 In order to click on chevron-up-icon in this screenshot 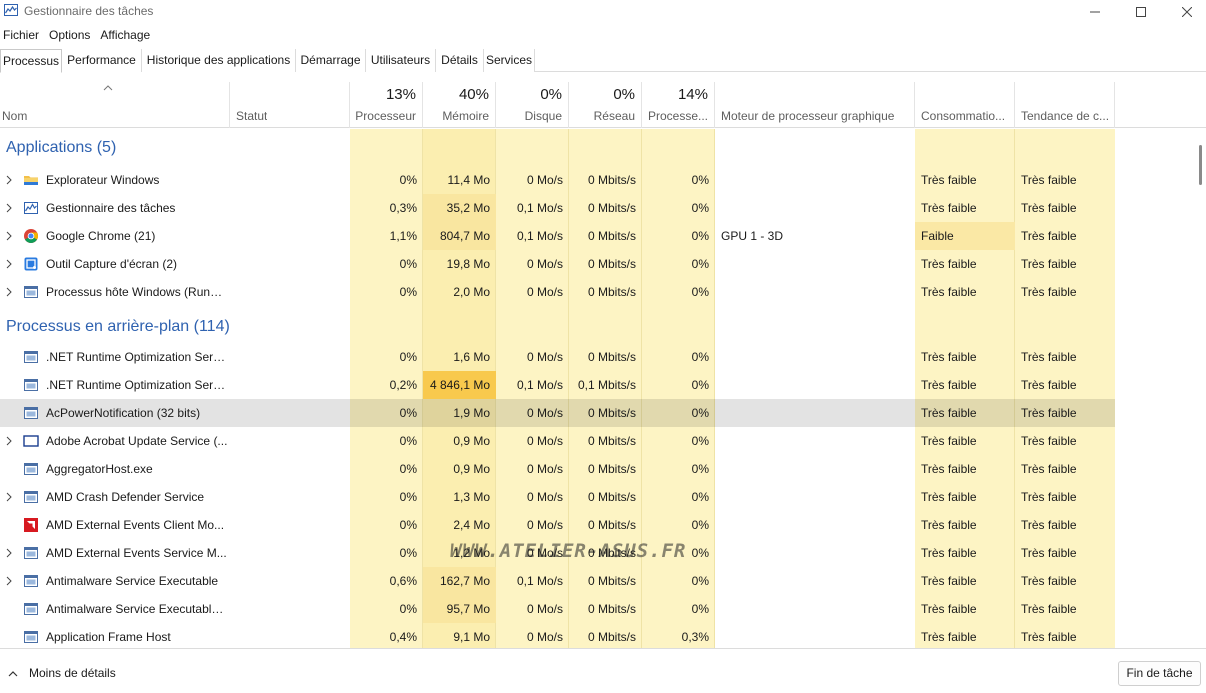, I will do `click(13, 673)`.